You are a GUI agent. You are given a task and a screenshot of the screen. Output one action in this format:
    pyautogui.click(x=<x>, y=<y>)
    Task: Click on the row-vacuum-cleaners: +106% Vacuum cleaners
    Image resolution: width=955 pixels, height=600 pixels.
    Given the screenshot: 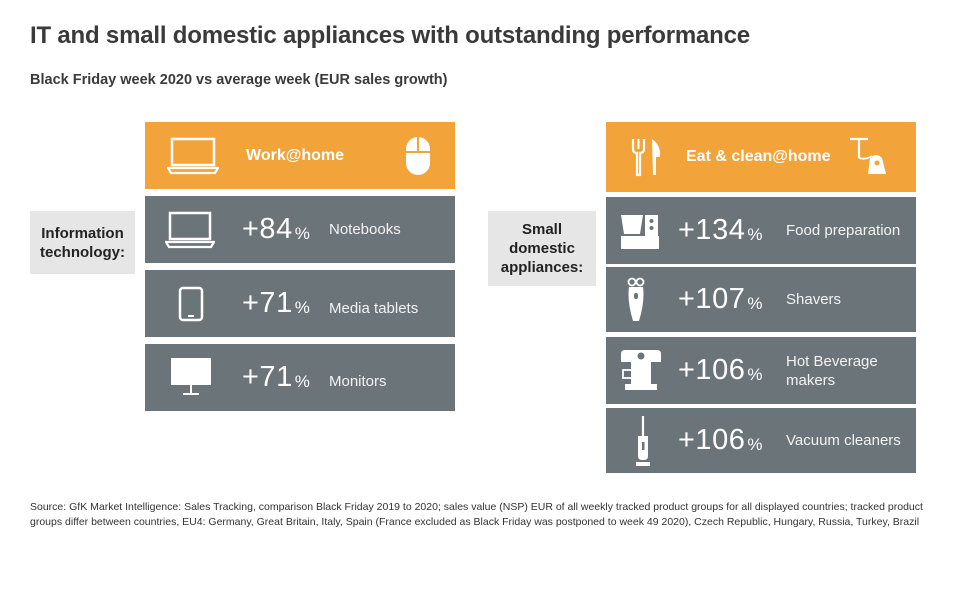 What is the action you would take?
    pyautogui.click(x=761, y=440)
    